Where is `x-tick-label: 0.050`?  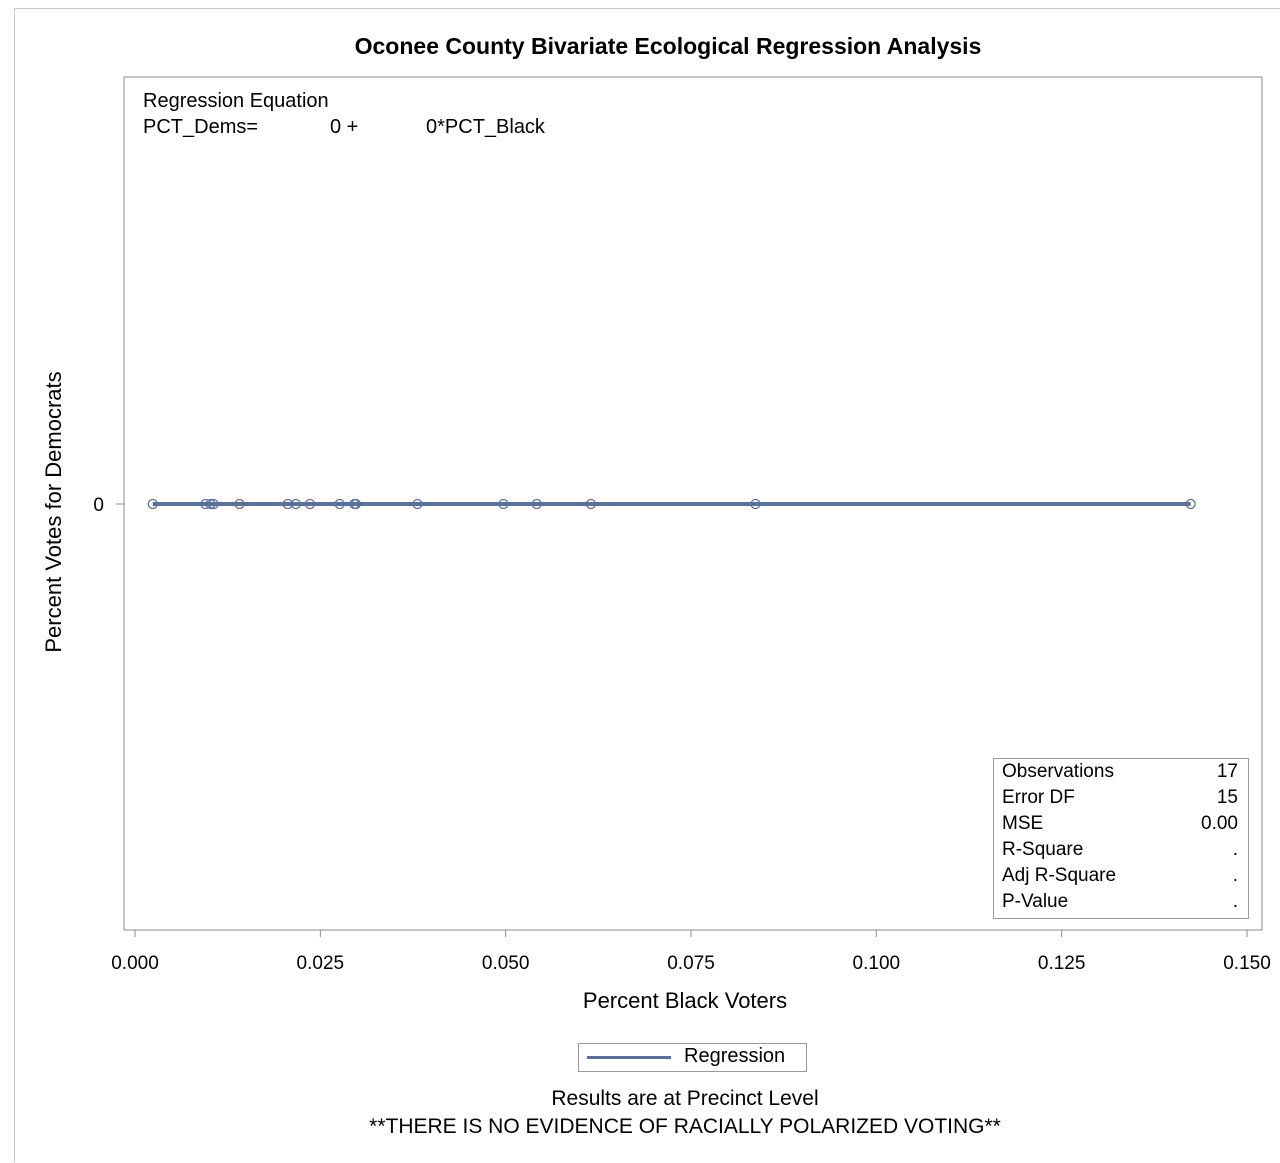
x-tick-label: 0.050 is located at coordinates (506, 963).